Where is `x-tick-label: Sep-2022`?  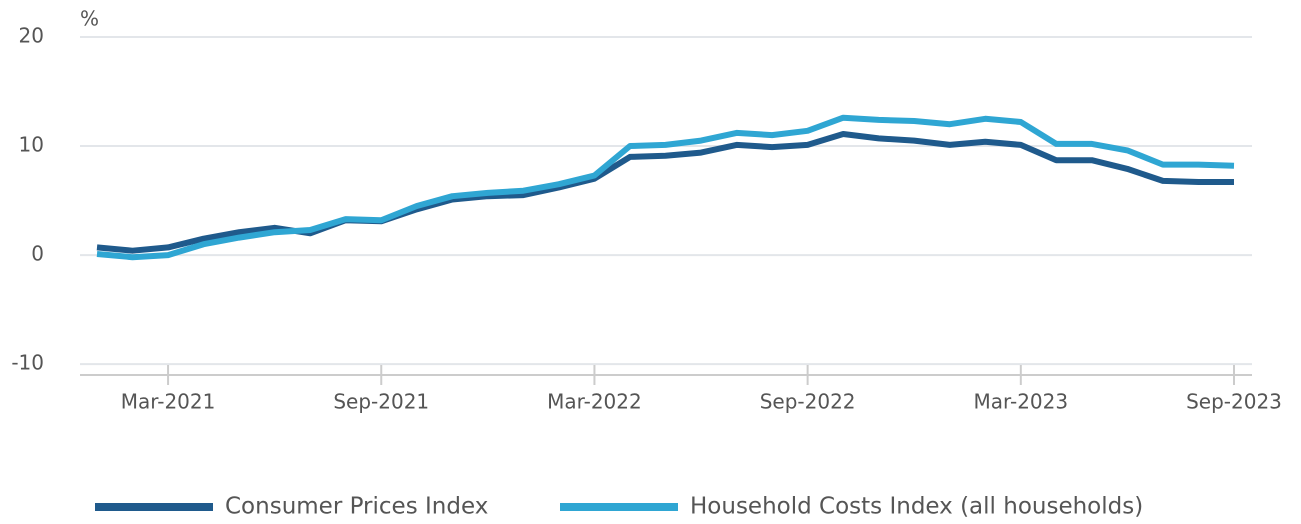
x-tick-label: Sep-2022 is located at coordinates (808, 402).